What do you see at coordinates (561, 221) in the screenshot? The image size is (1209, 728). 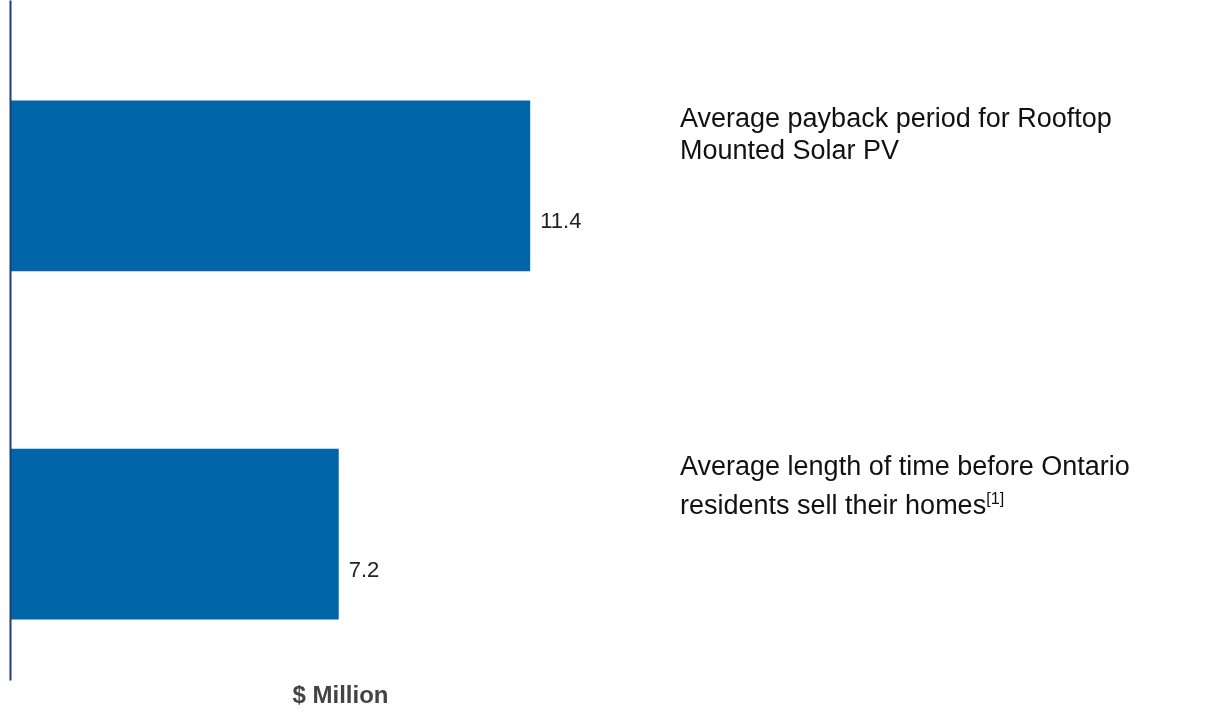 I see `data-label: 11.4` at bounding box center [561, 221].